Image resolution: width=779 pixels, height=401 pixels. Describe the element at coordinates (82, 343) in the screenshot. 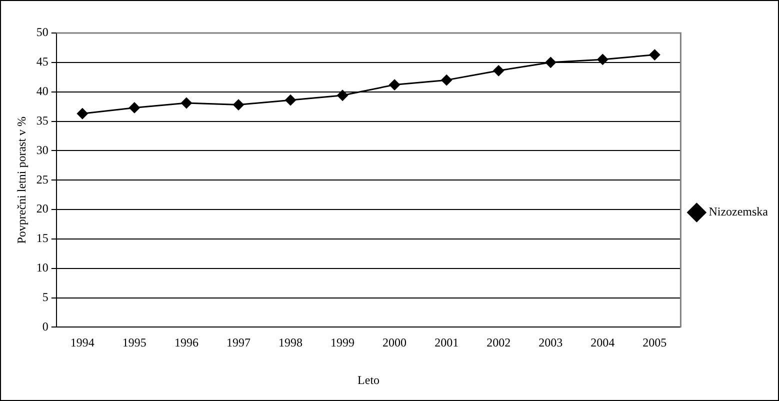

I see `x-tick-label: 1994` at that location.